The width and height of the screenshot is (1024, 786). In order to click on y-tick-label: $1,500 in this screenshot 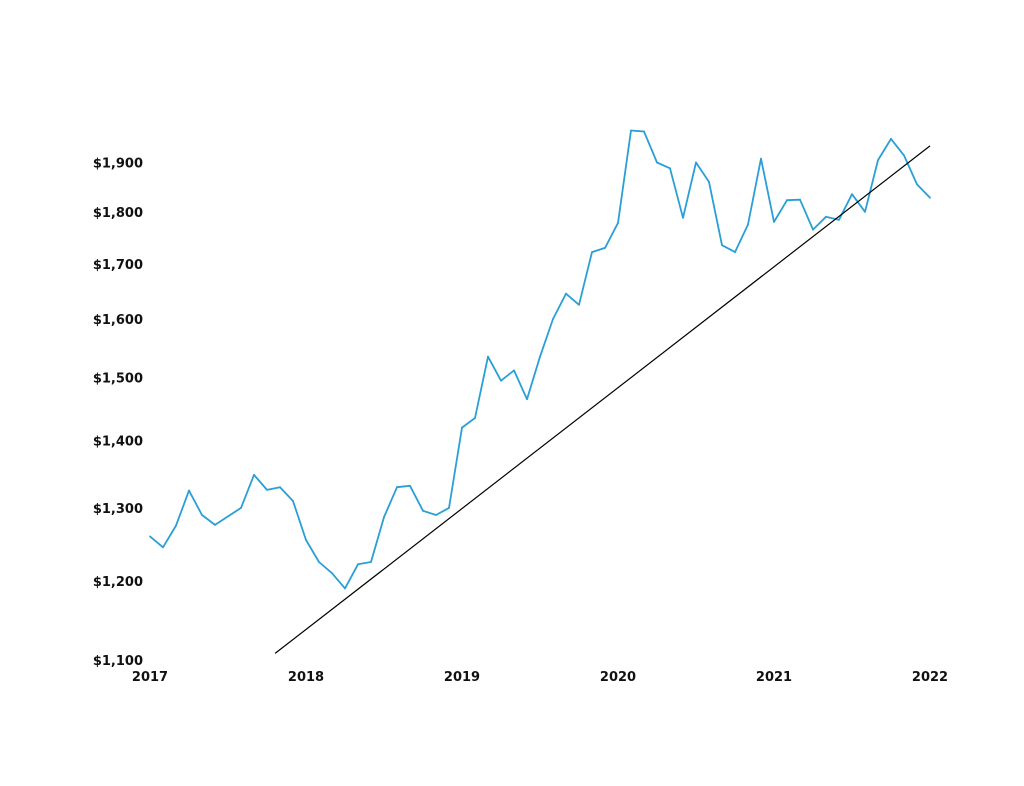, I will do `click(118, 379)`.